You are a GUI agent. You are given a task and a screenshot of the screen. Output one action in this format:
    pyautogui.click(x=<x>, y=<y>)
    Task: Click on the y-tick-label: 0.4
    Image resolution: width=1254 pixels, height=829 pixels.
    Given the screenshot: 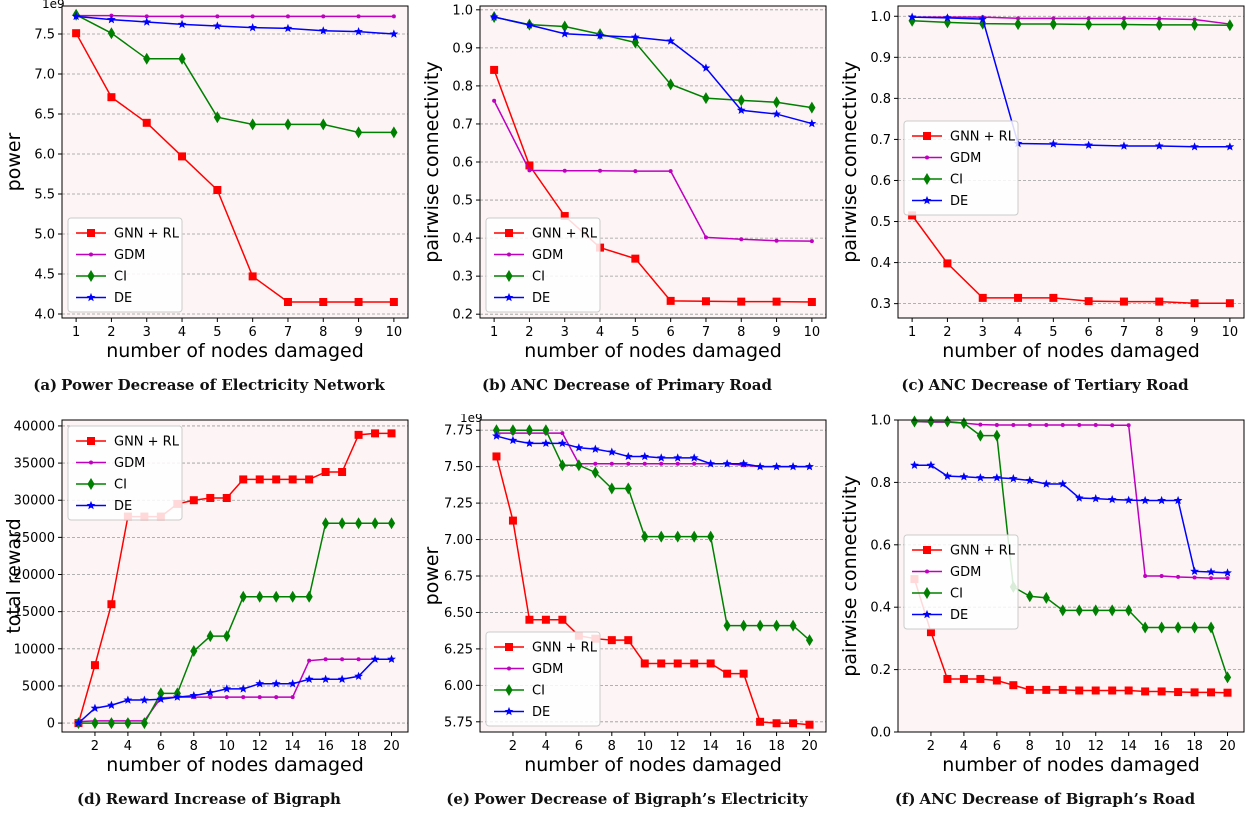 What is the action you would take?
    pyautogui.click(x=880, y=608)
    